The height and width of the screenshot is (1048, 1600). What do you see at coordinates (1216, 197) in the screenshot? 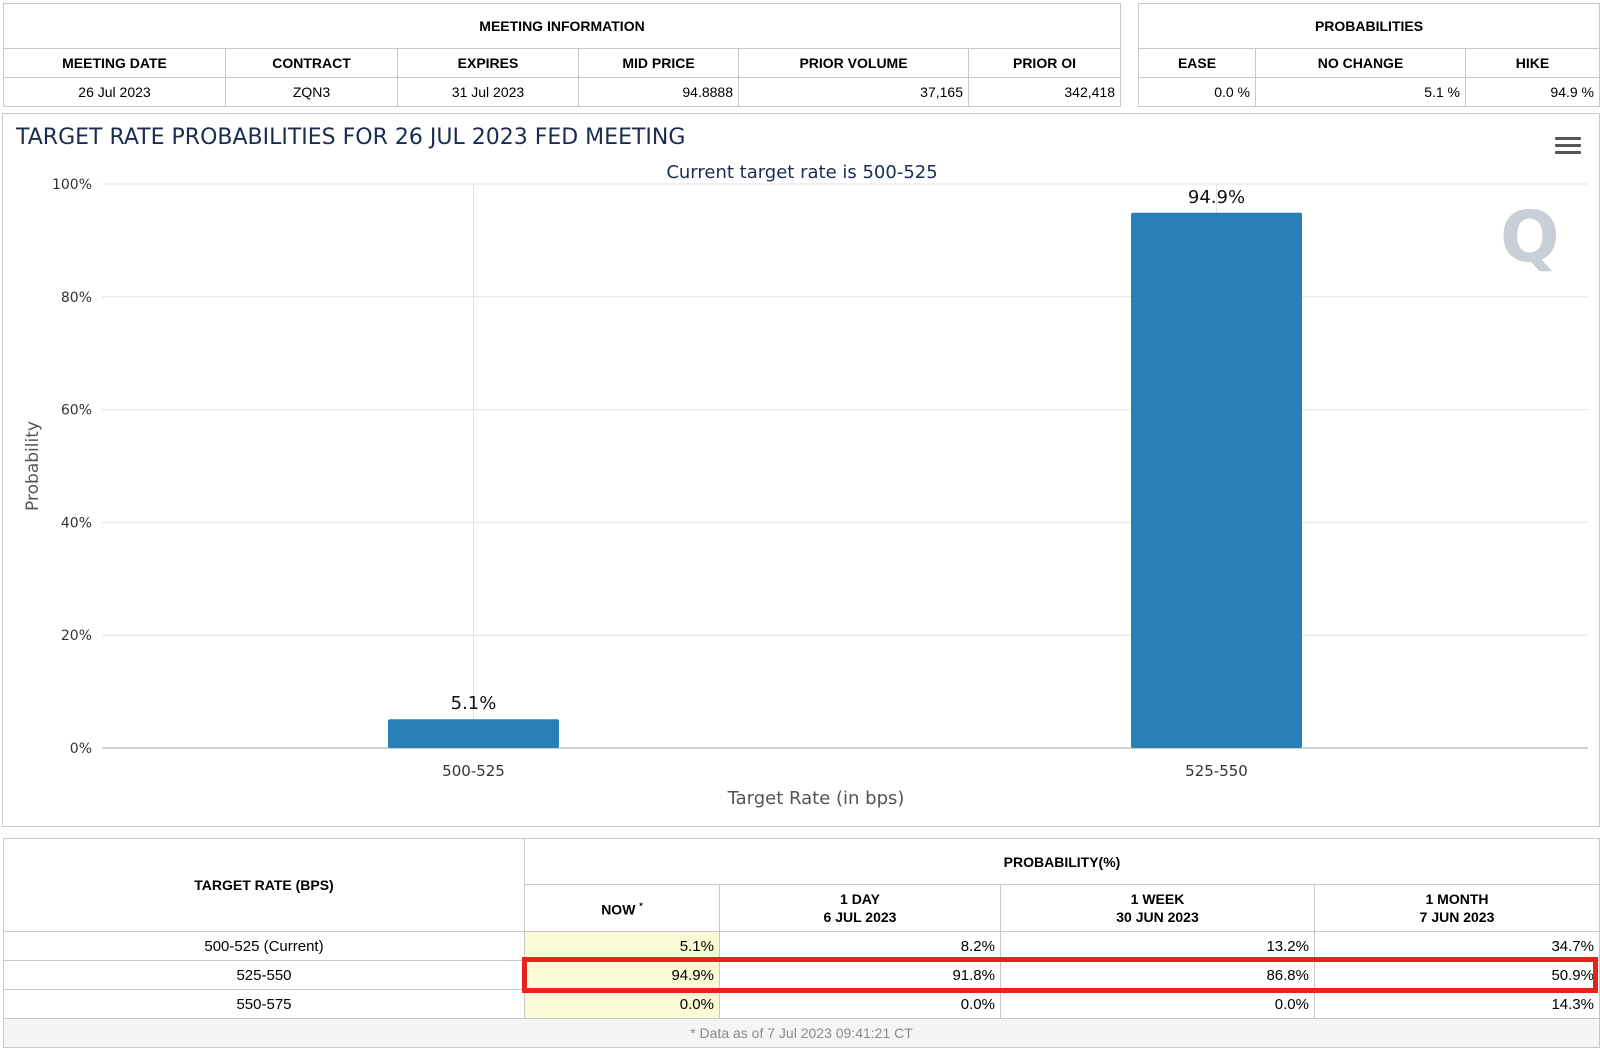
I see `data-label: 94.9%` at bounding box center [1216, 197].